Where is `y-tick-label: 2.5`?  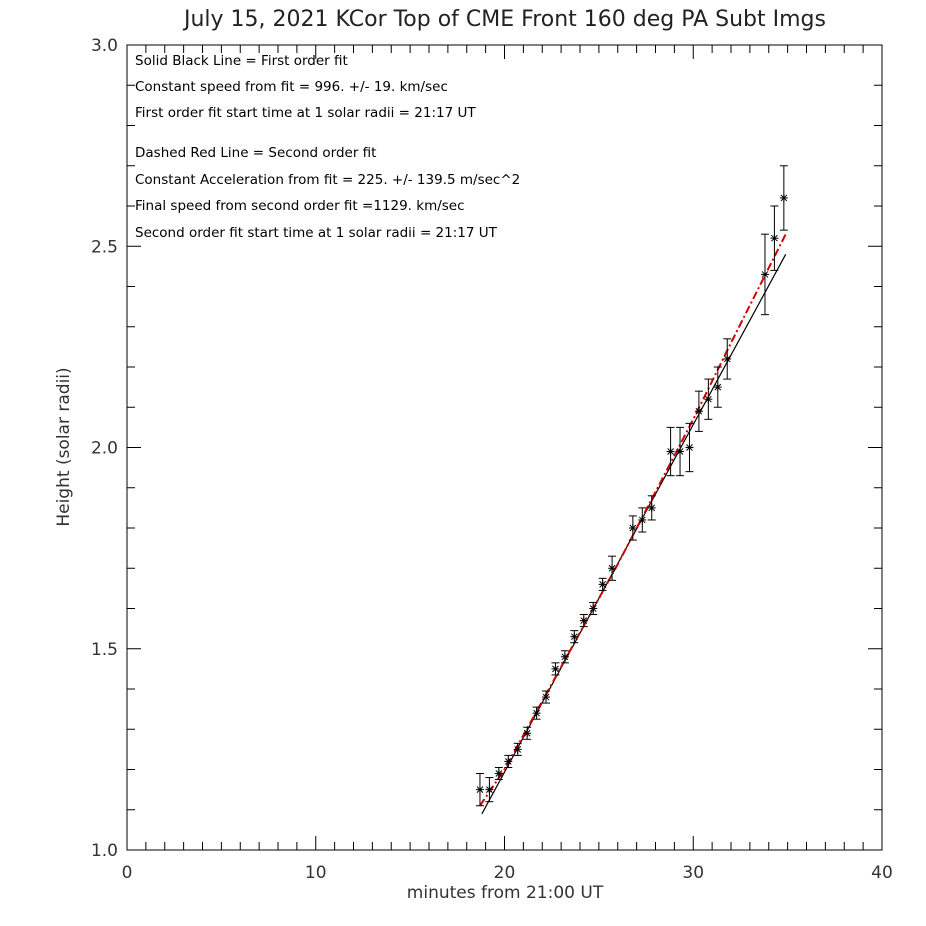 y-tick-label: 2.5 is located at coordinates (104, 247).